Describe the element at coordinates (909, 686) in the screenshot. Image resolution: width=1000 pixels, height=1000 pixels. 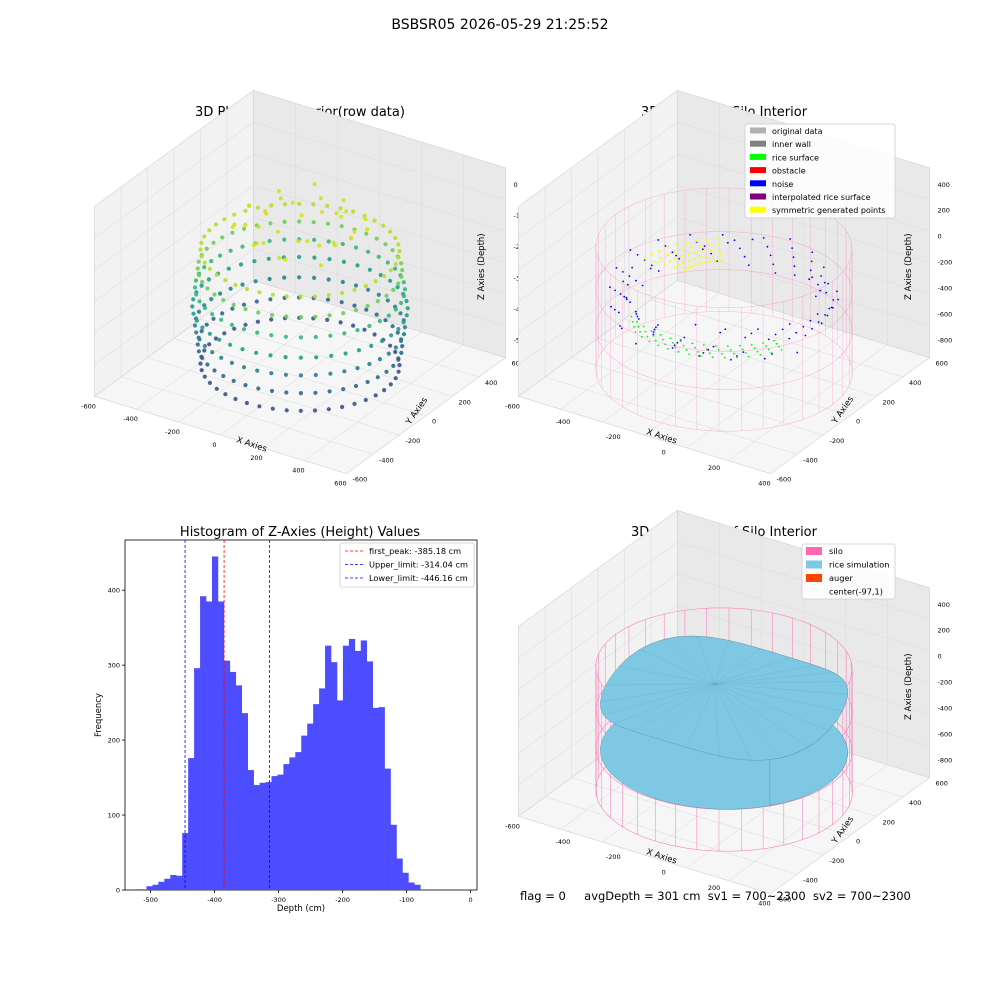
I see `simulation-z-axis-label: Z Axies (Depth)` at that location.